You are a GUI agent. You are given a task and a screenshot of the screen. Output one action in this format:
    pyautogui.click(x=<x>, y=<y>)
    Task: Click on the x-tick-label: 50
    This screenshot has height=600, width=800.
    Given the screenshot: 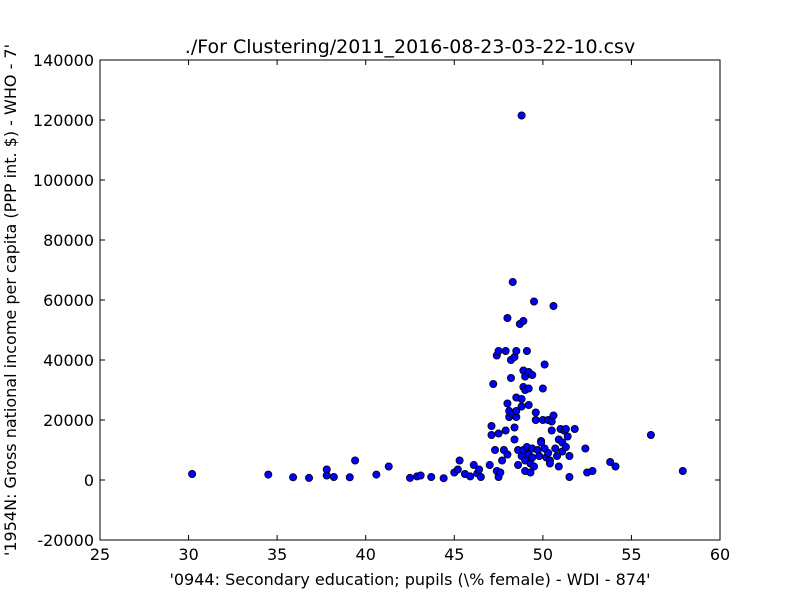 What is the action you would take?
    pyautogui.click(x=543, y=554)
    